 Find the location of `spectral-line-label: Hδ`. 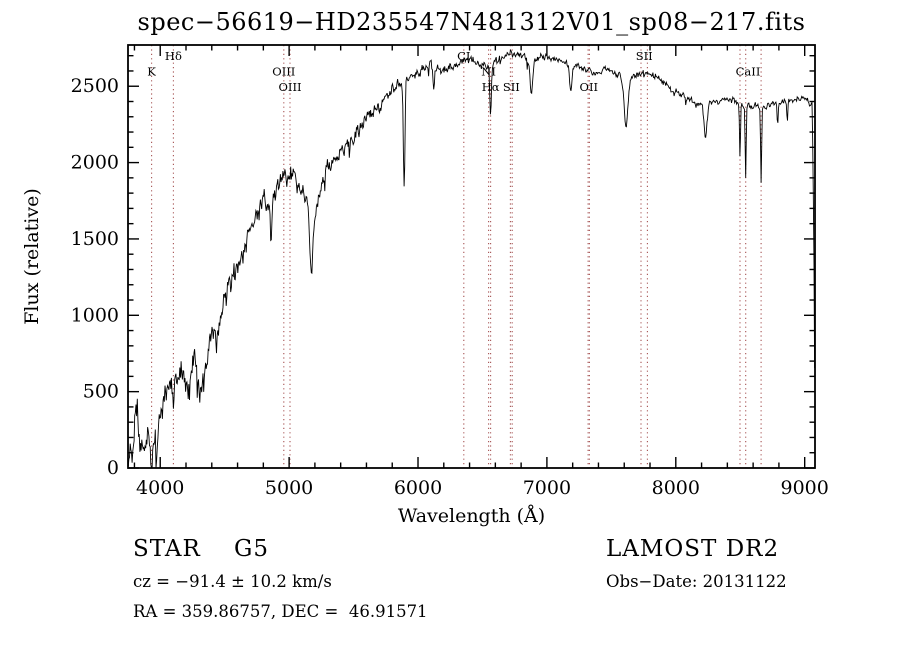

spectral-line-label: Hδ is located at coordinates (173, 56).